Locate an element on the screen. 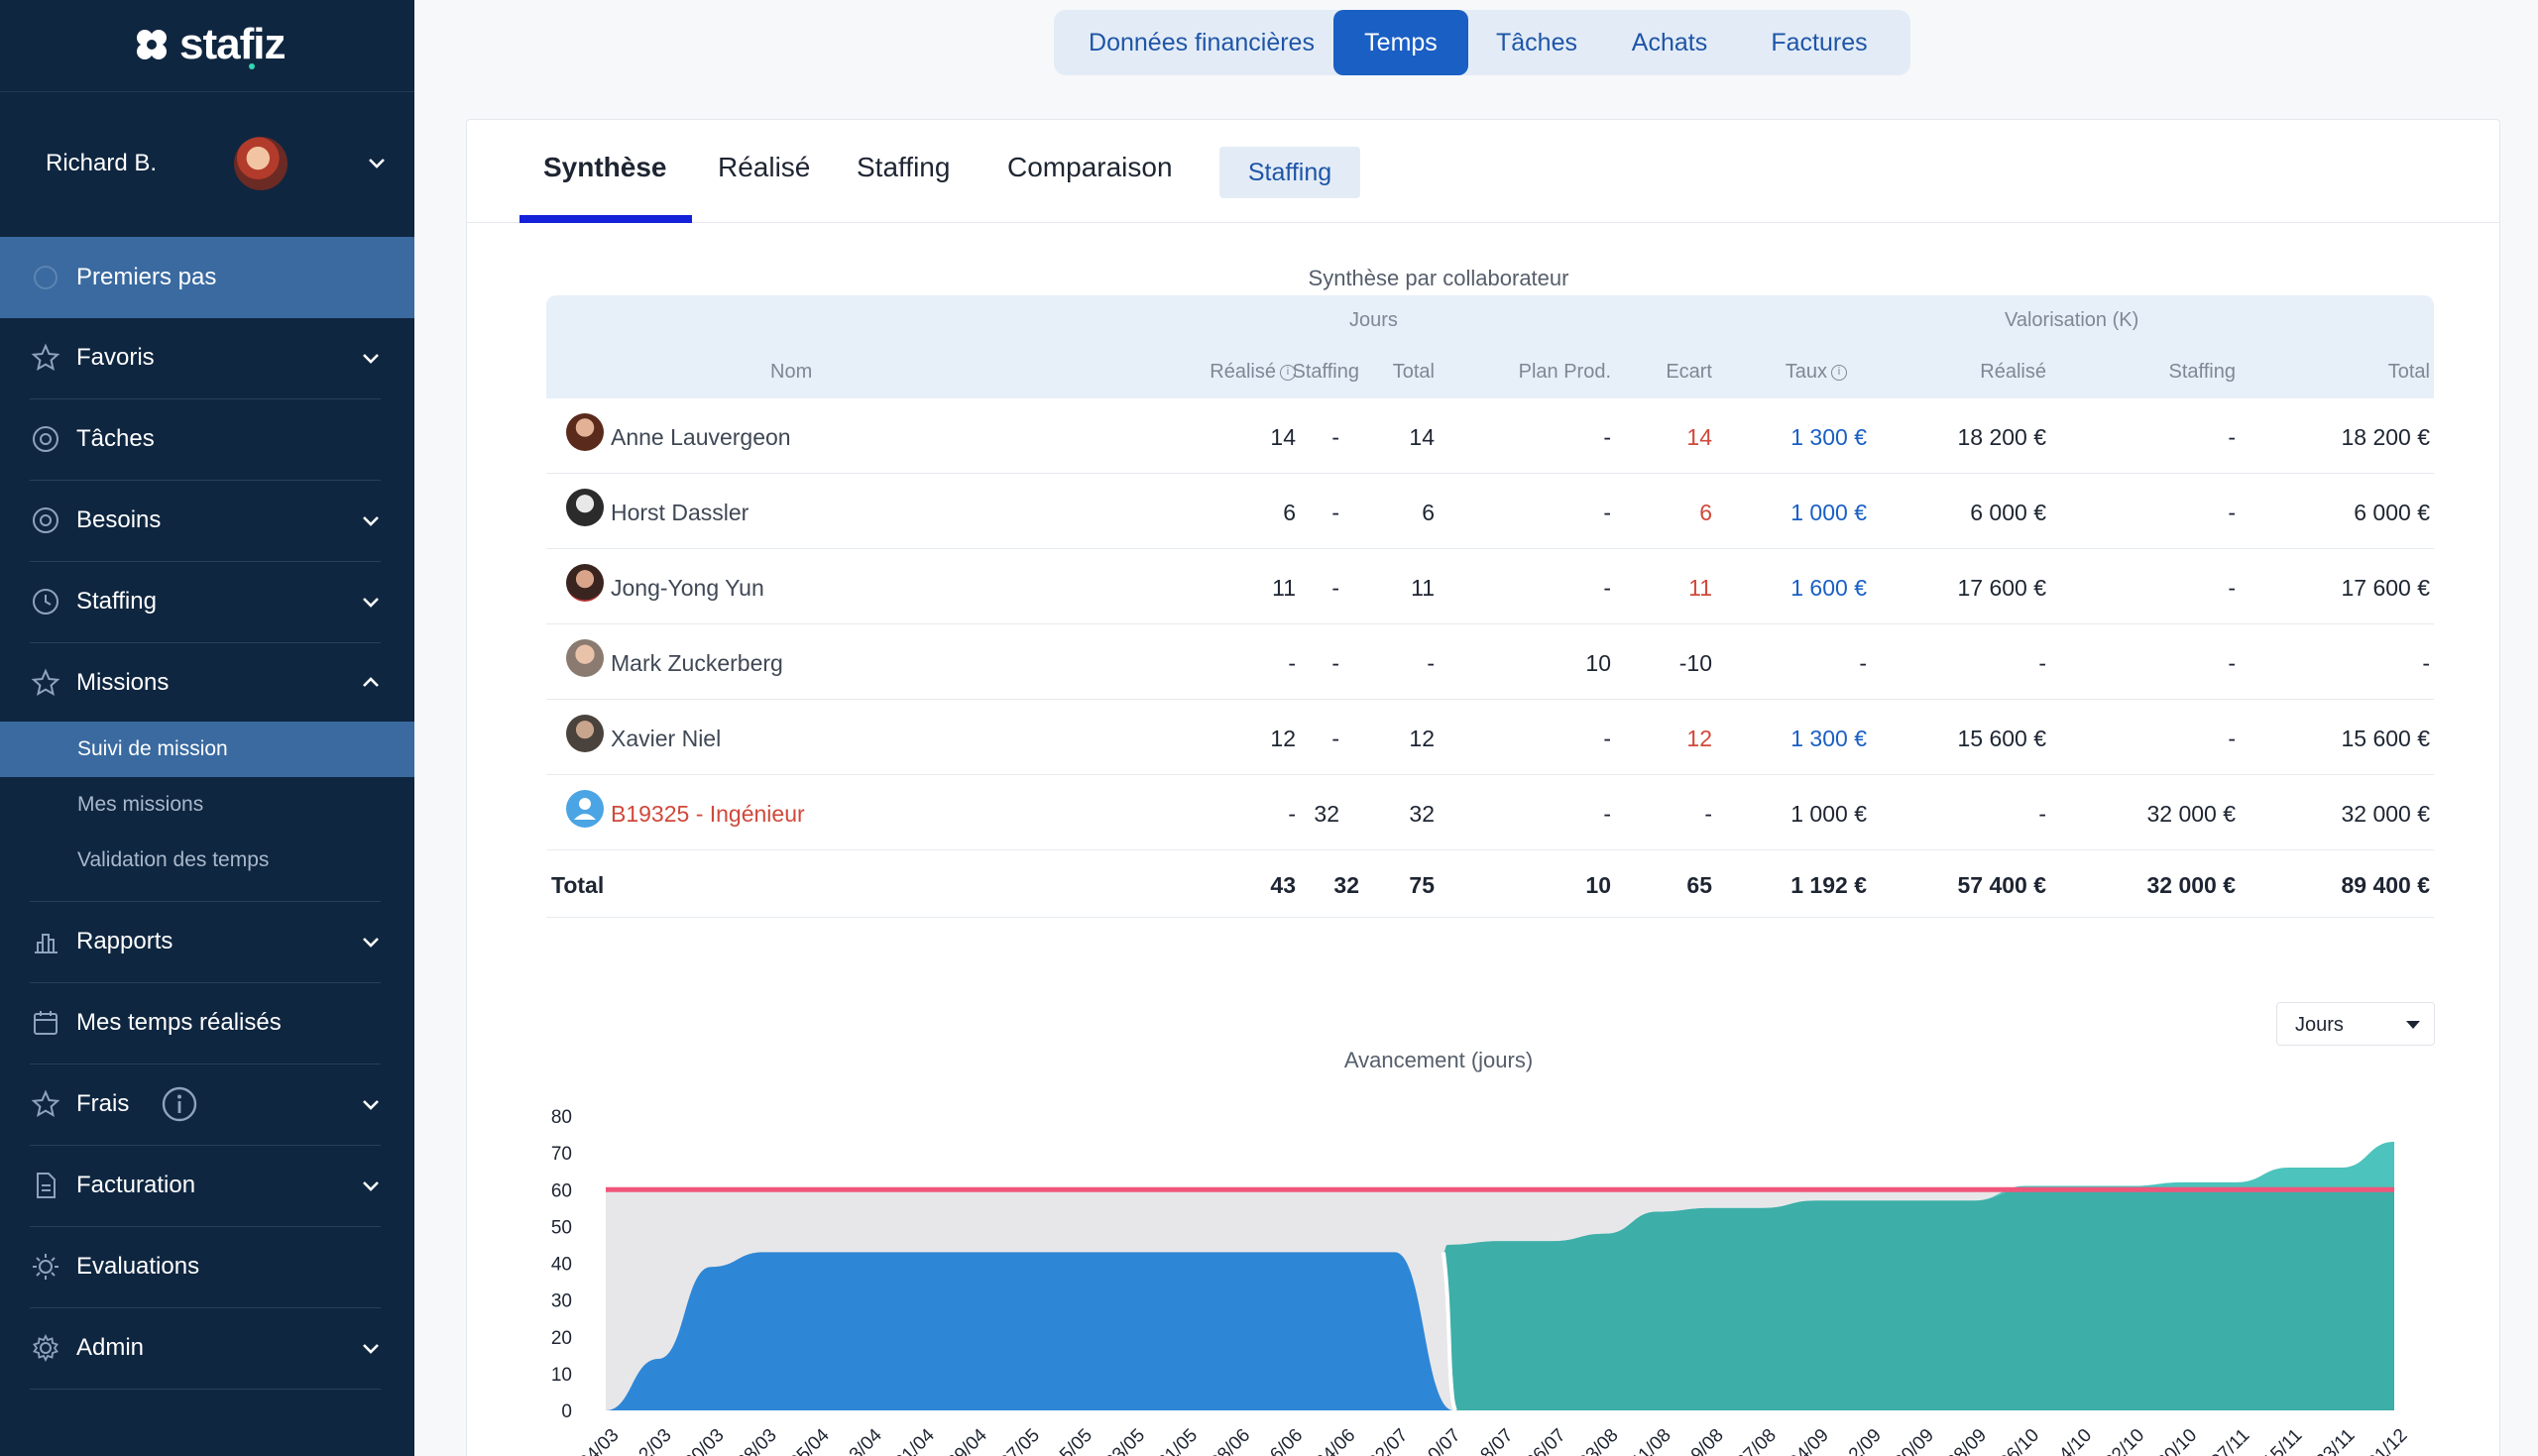 The width and height of the screenshot is (2538, 1456). collaborator-name: B19325 - Ingénieur is located at coordinates (708, 814).